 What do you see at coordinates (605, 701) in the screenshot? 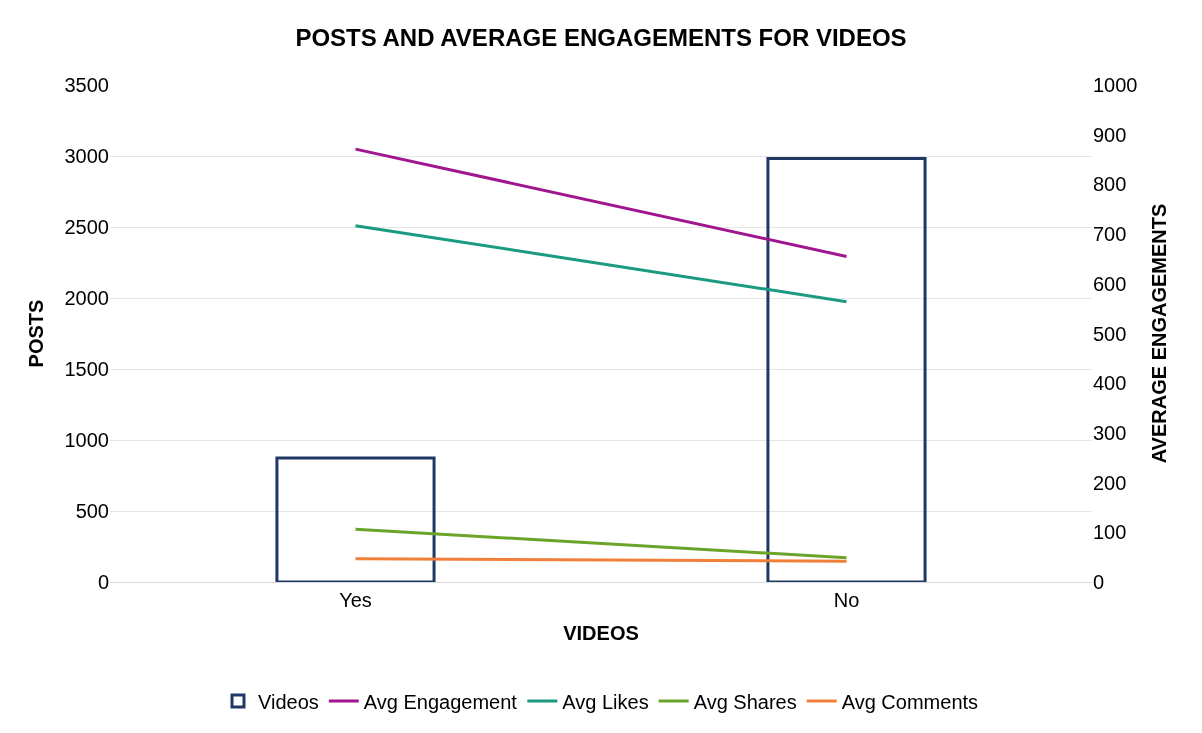
I see `legend-label: Avg Likes` at bounding box center [605, 701].